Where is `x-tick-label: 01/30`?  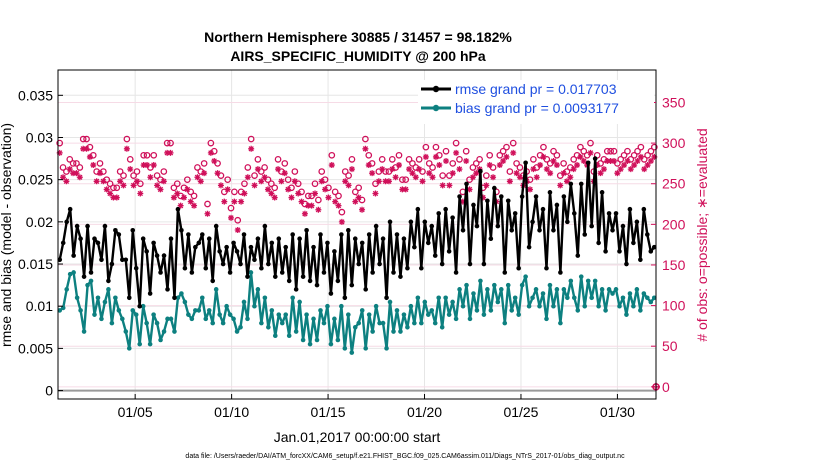 x-tick-label: 01/30 is located at coordinates (617, 412).